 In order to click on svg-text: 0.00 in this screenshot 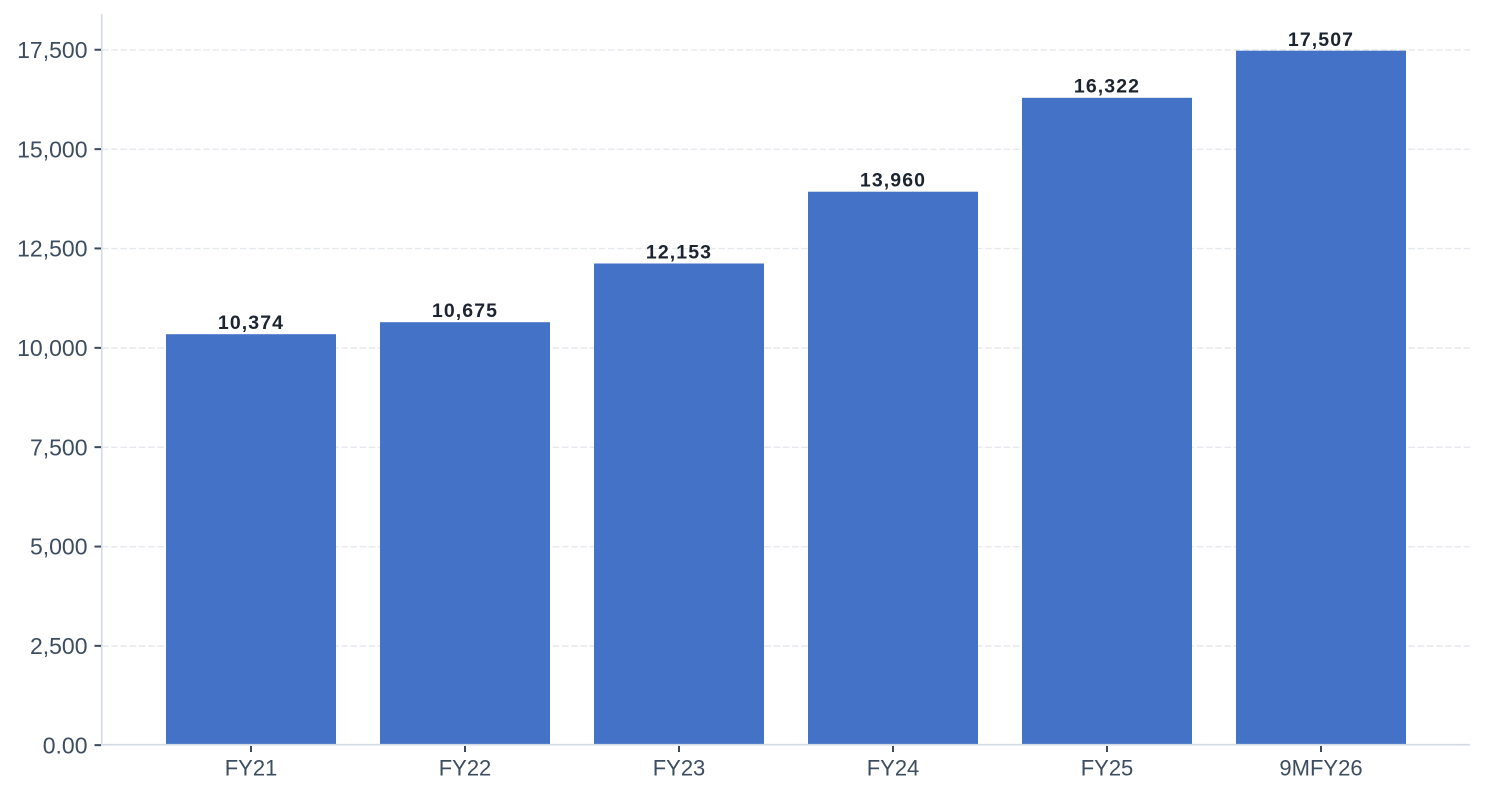, I will do `click(65, 745)`.